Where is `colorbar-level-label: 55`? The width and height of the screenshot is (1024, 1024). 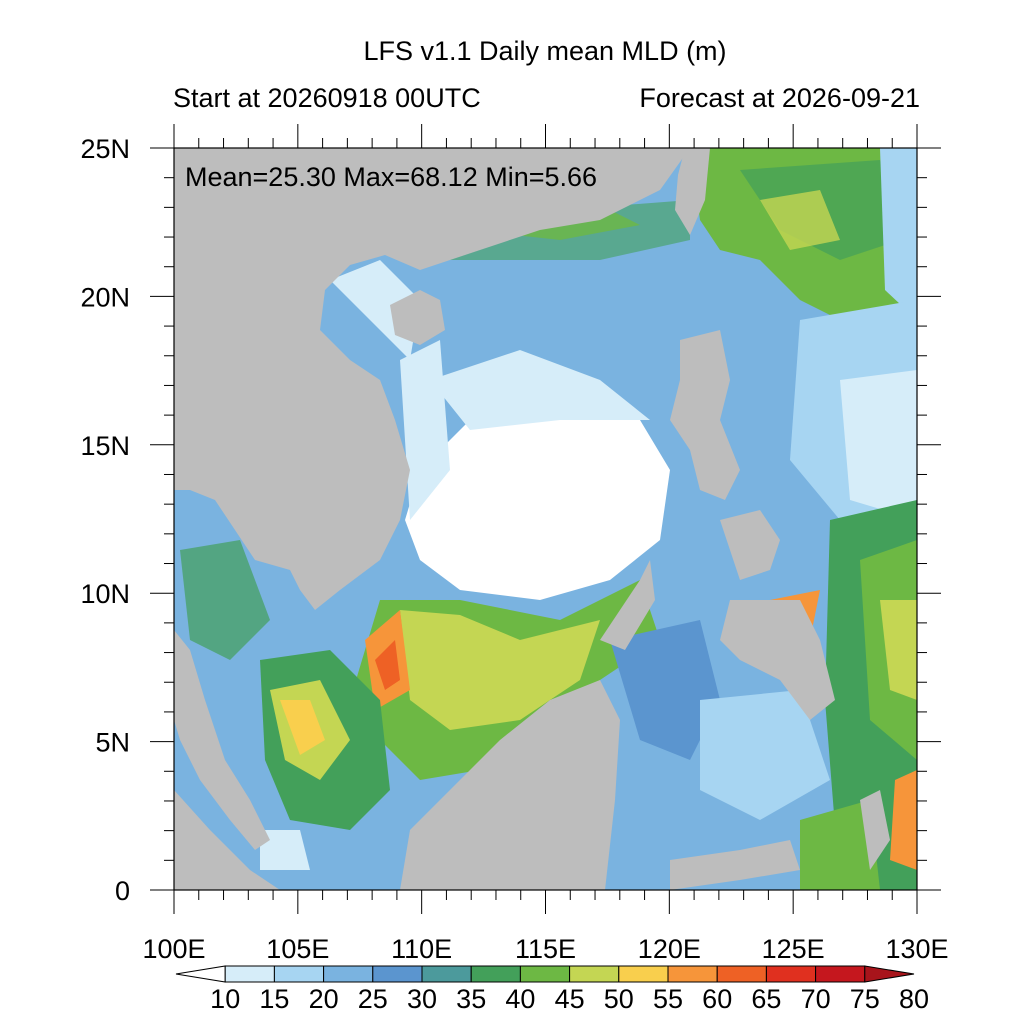
colorbar-level-label: 55 is located at coordinates (668, 999).